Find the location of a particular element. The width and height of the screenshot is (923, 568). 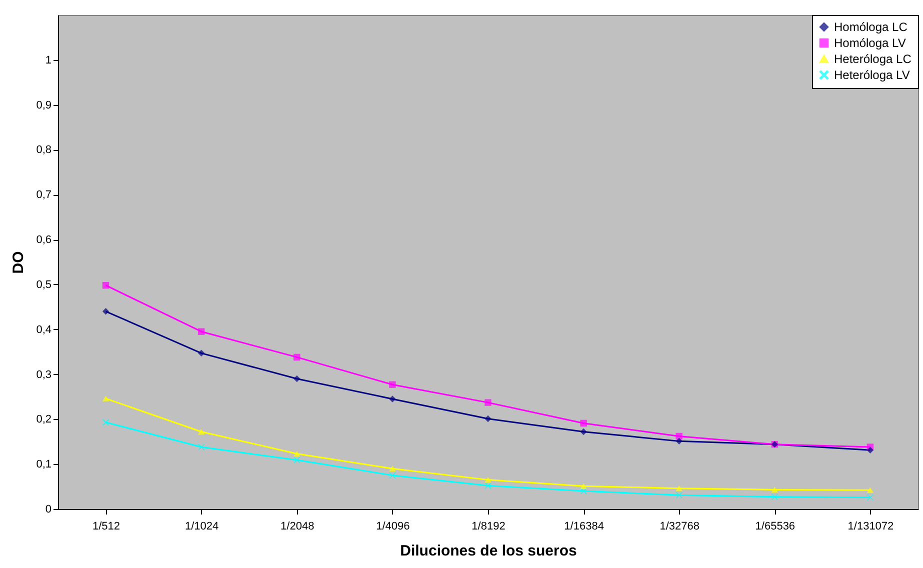

x-tick-label: 1/2048 is located at coordinates (297, 526).